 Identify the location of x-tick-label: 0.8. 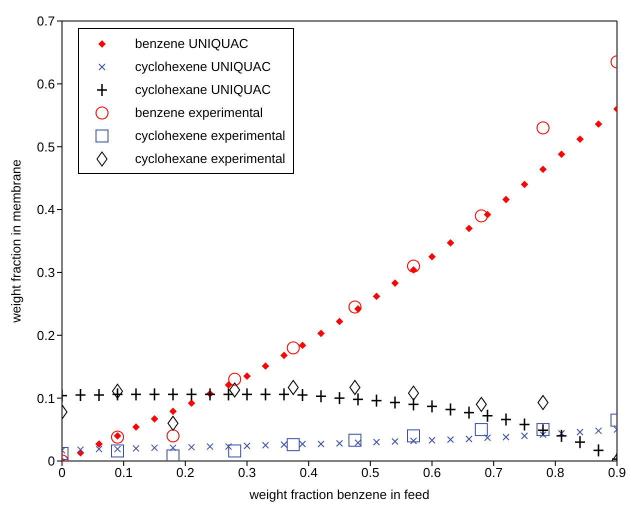
(555, 472).